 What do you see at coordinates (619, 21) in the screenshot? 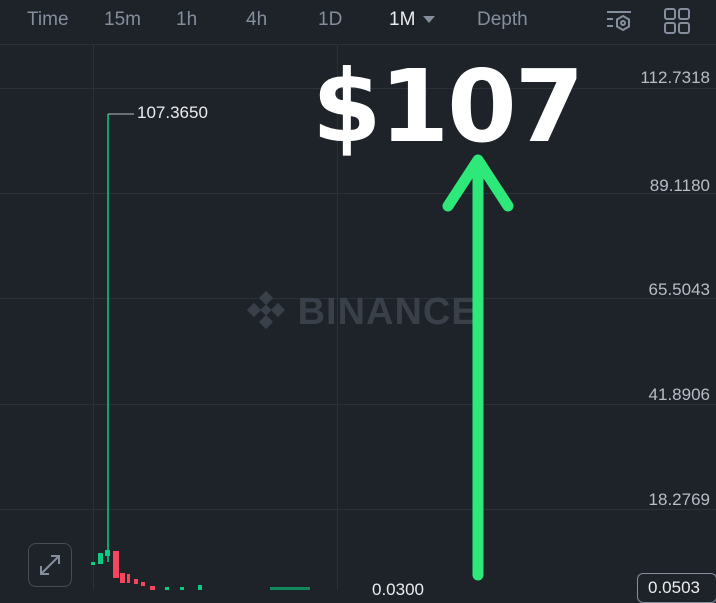
I see `indicator-settings-icon` at bounding box center [619, 21].